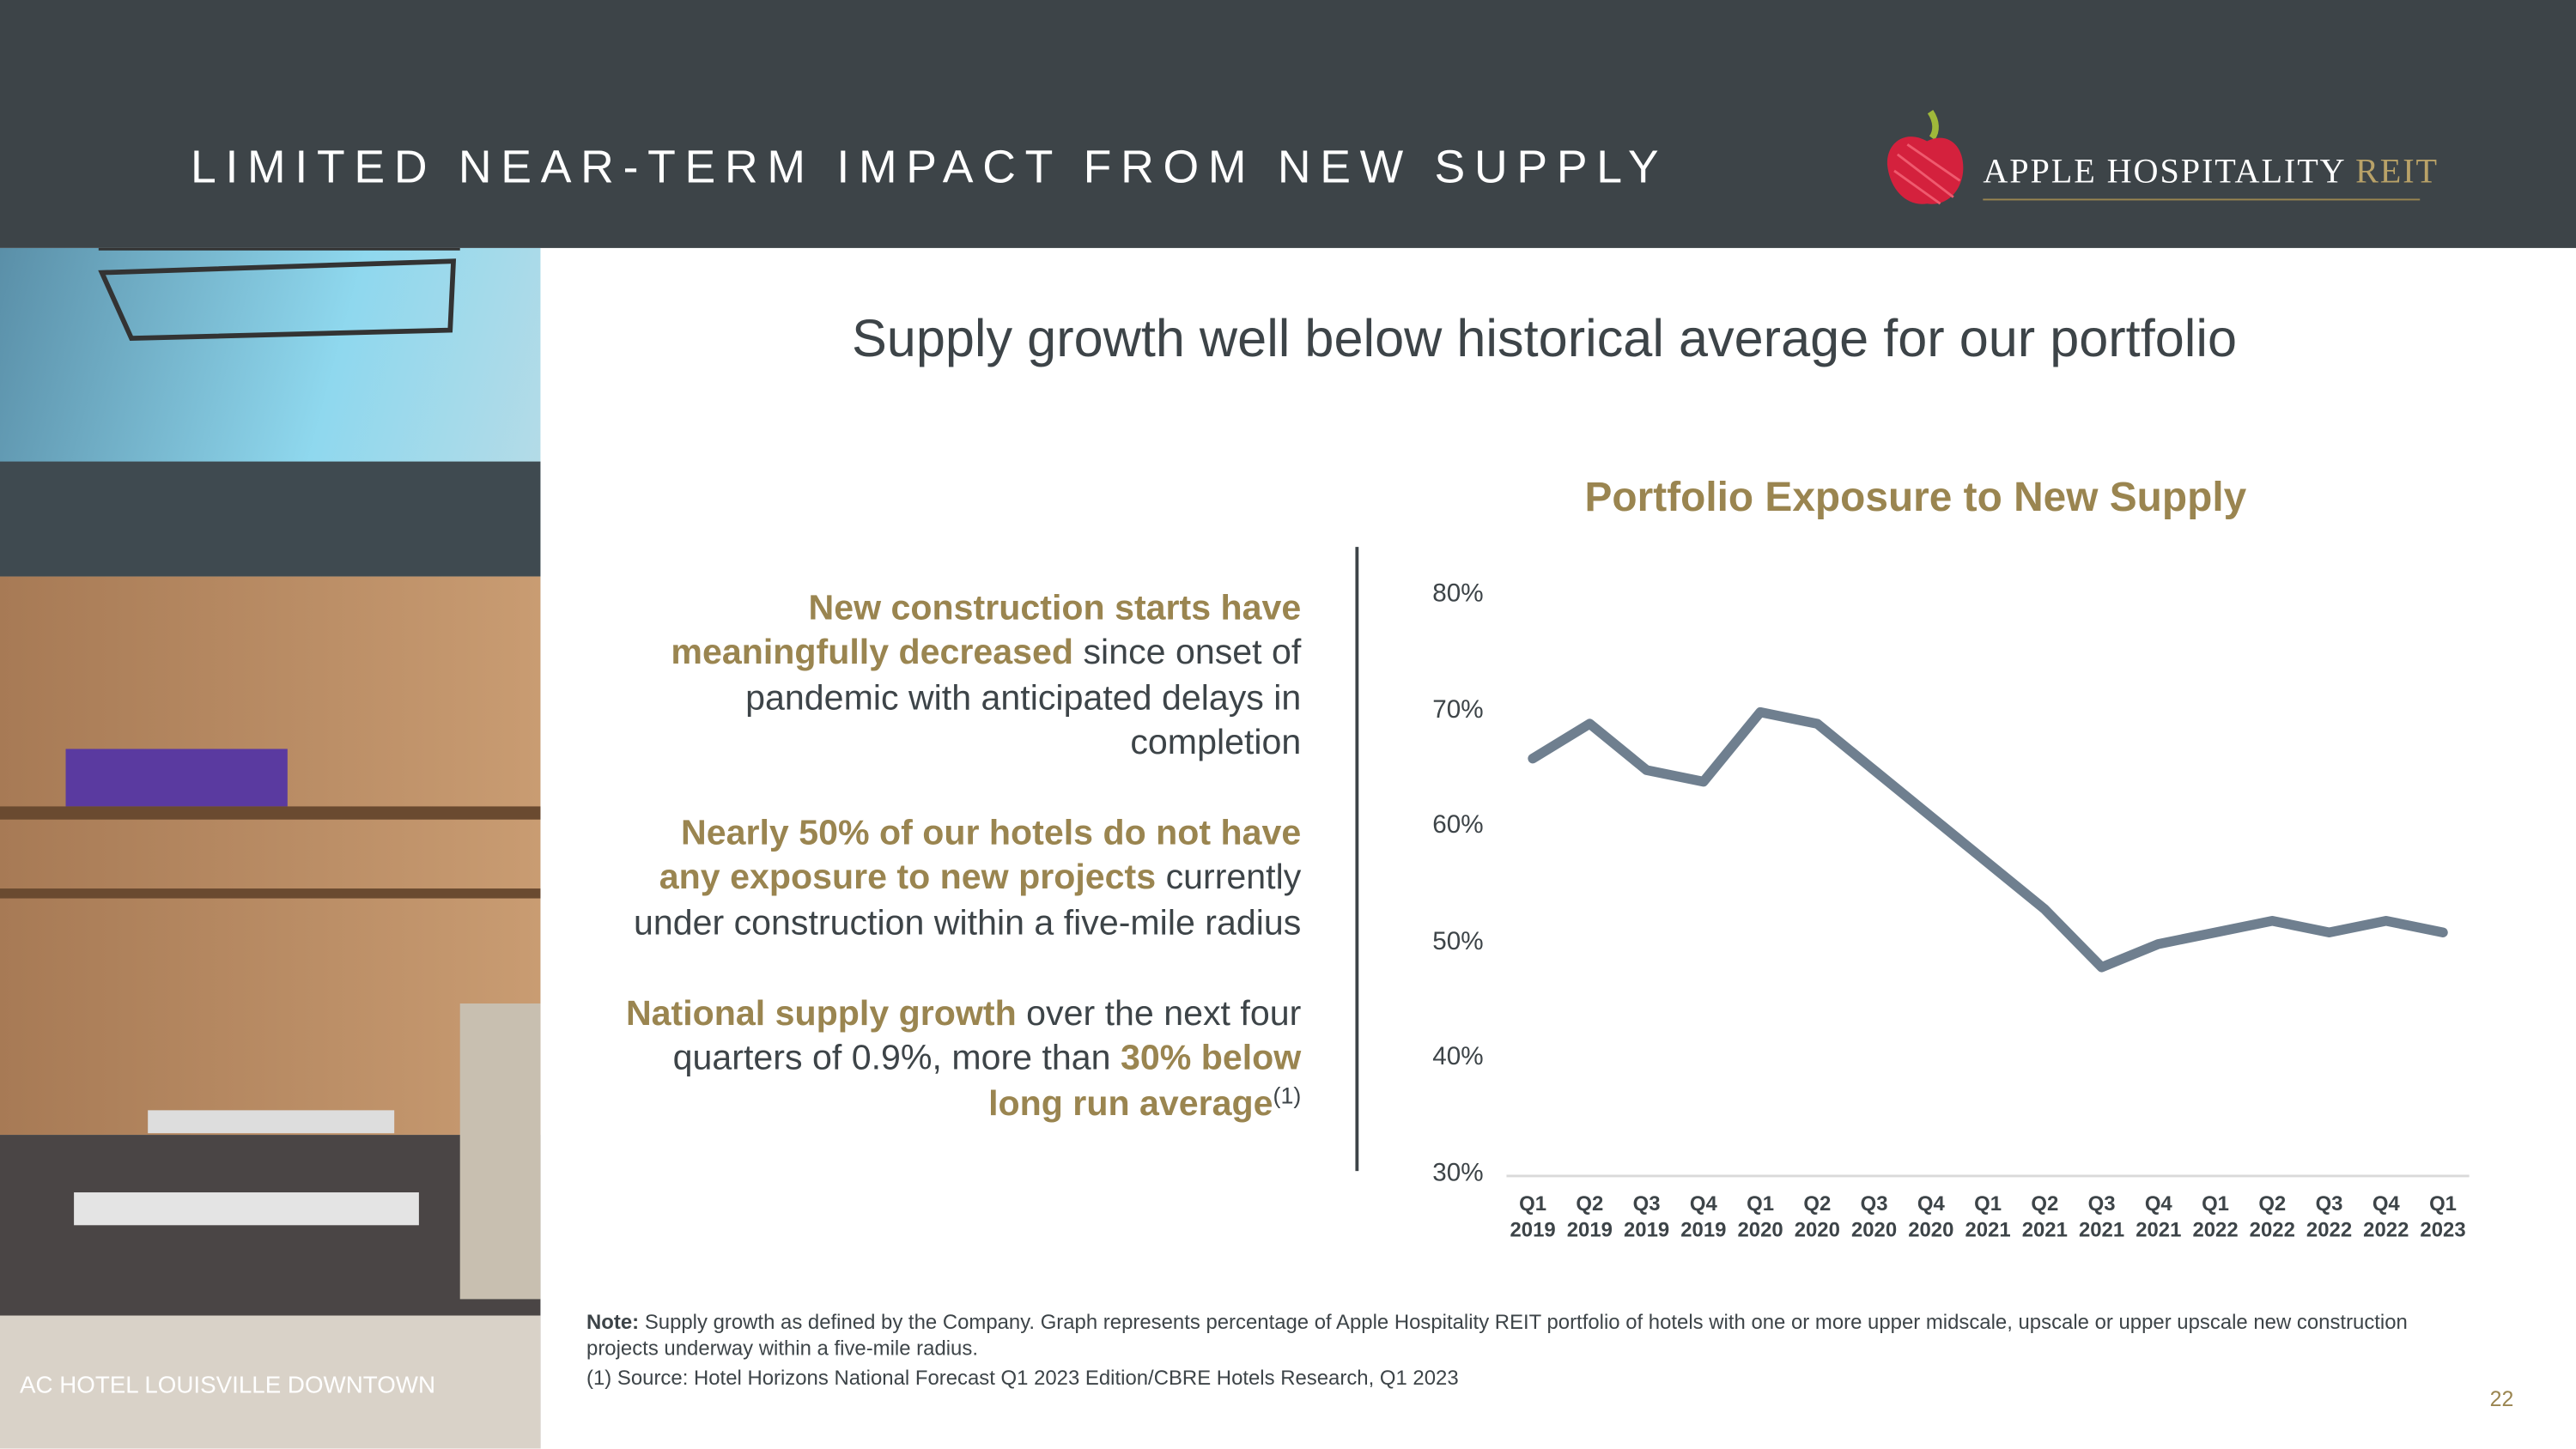  I want to click on data-line, so click(1988, 839).